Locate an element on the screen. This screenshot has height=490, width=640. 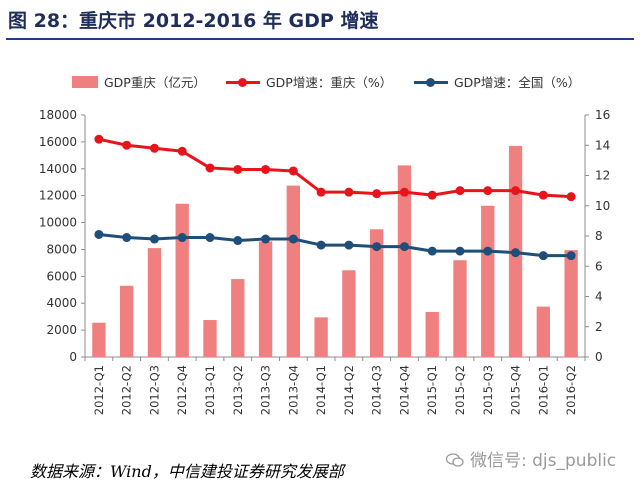
legend-item-bar: GDP重庆（亿元） is located at coordinates (139, 81).